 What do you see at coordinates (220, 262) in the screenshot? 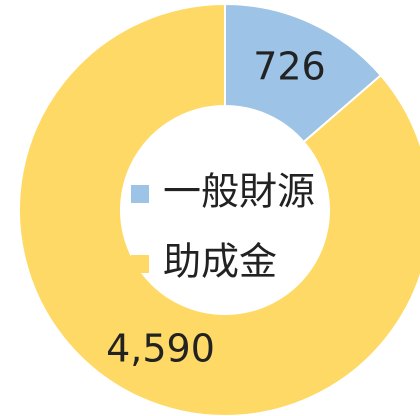
I see `legend-label: 助成金` at bounding box center [220, 262].